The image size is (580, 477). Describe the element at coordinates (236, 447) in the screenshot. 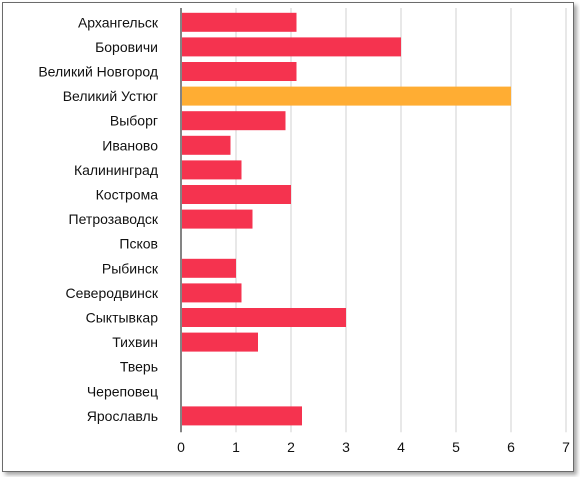

I see `x-tick-label-1: 1` at that location.